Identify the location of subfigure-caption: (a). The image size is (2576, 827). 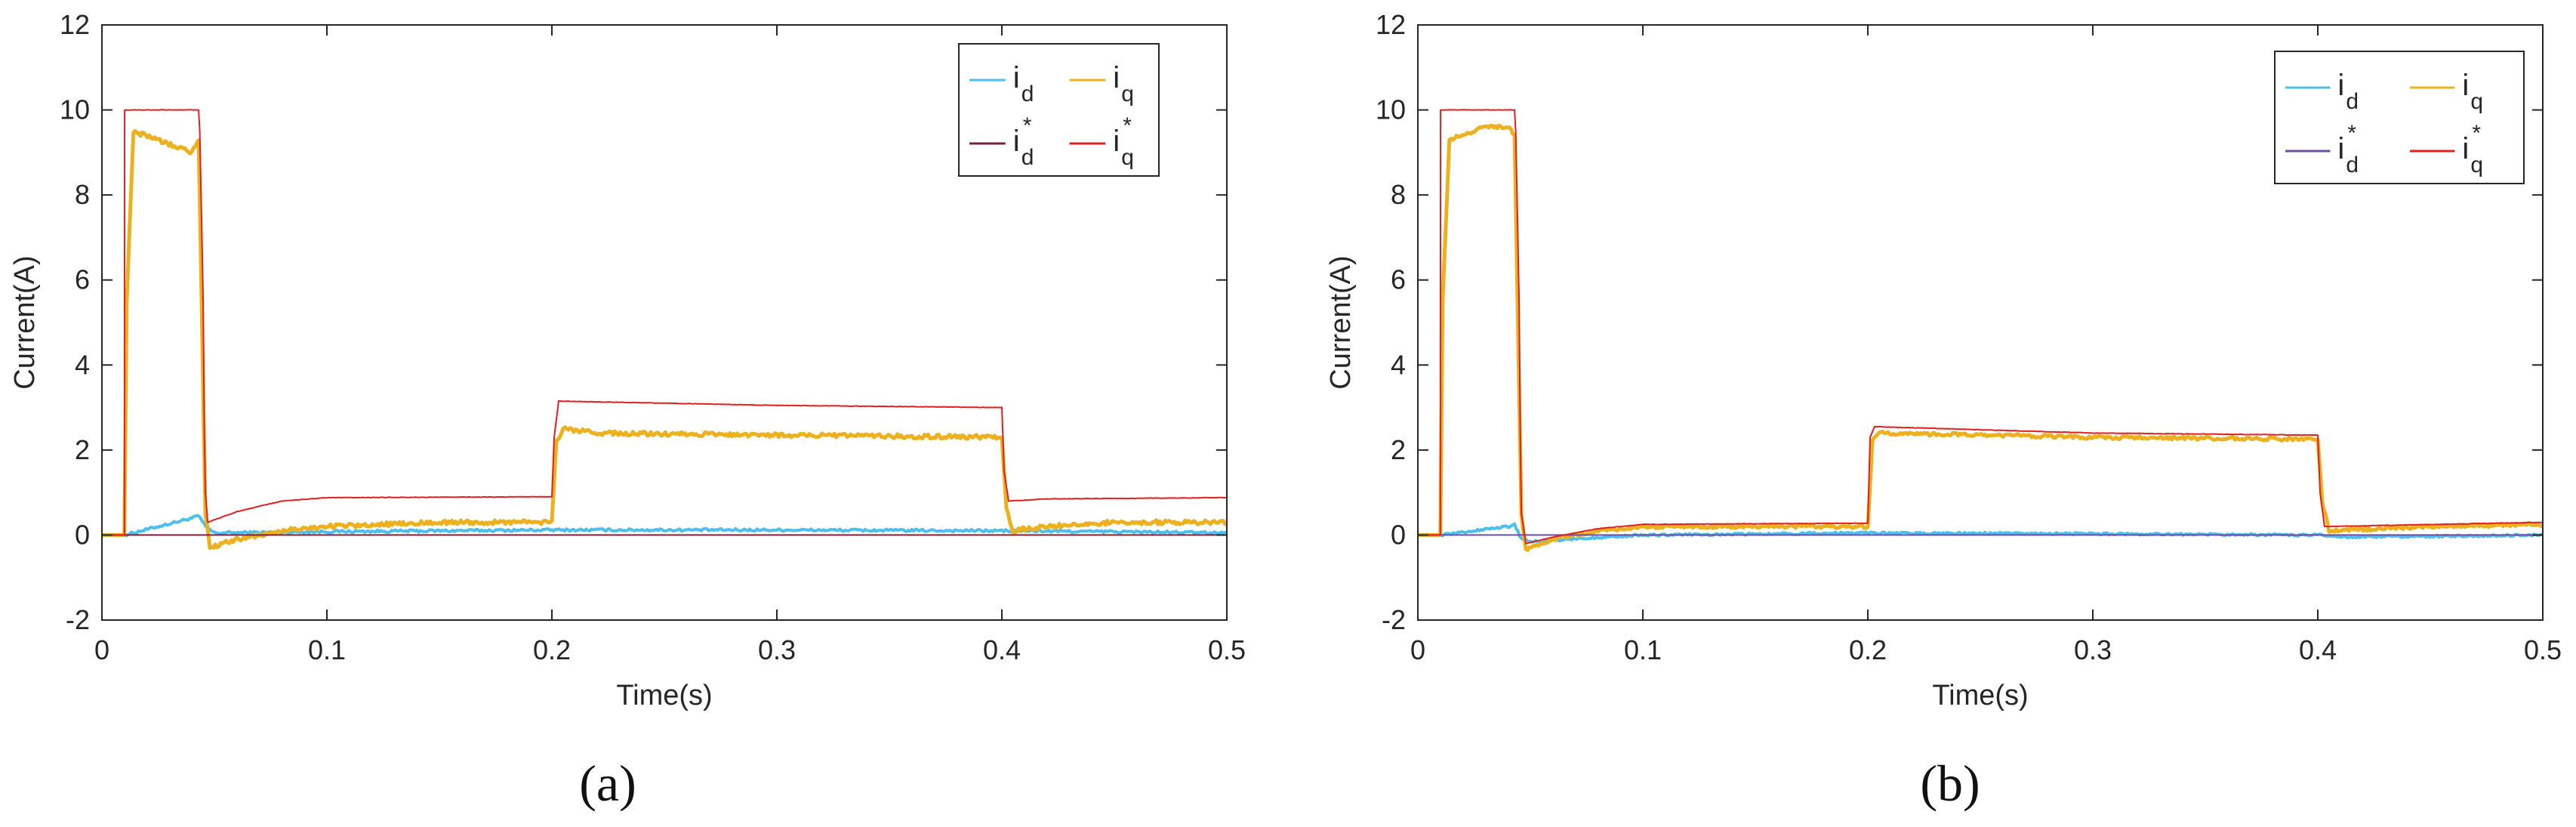
(607, 783).